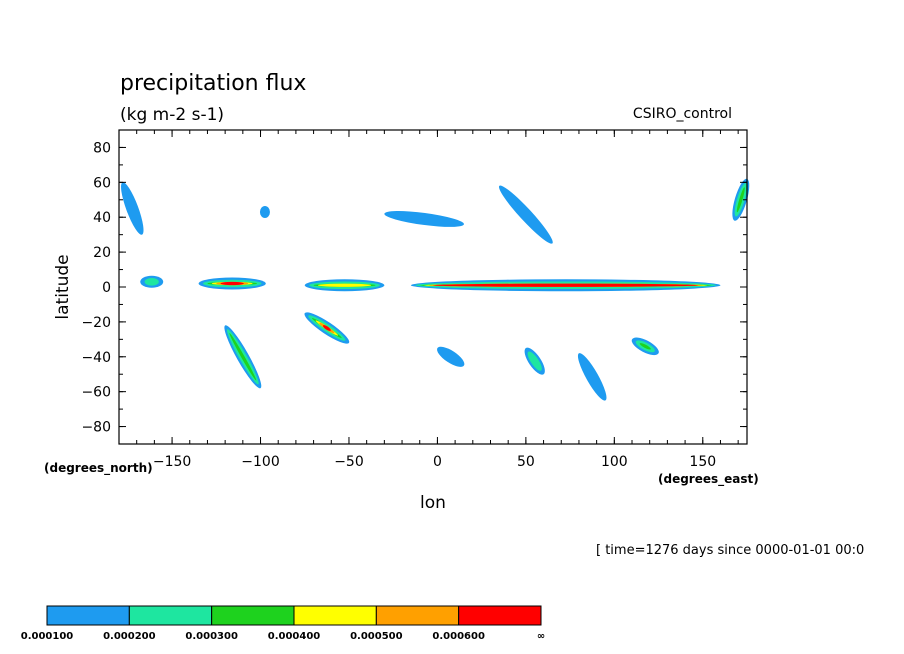 The width and height of the screenshot is (904, 654). What do you see at coordinates (96, 393) in the screenshot?
I see `y-tick-label: −60` at bounding box center [96, 393].